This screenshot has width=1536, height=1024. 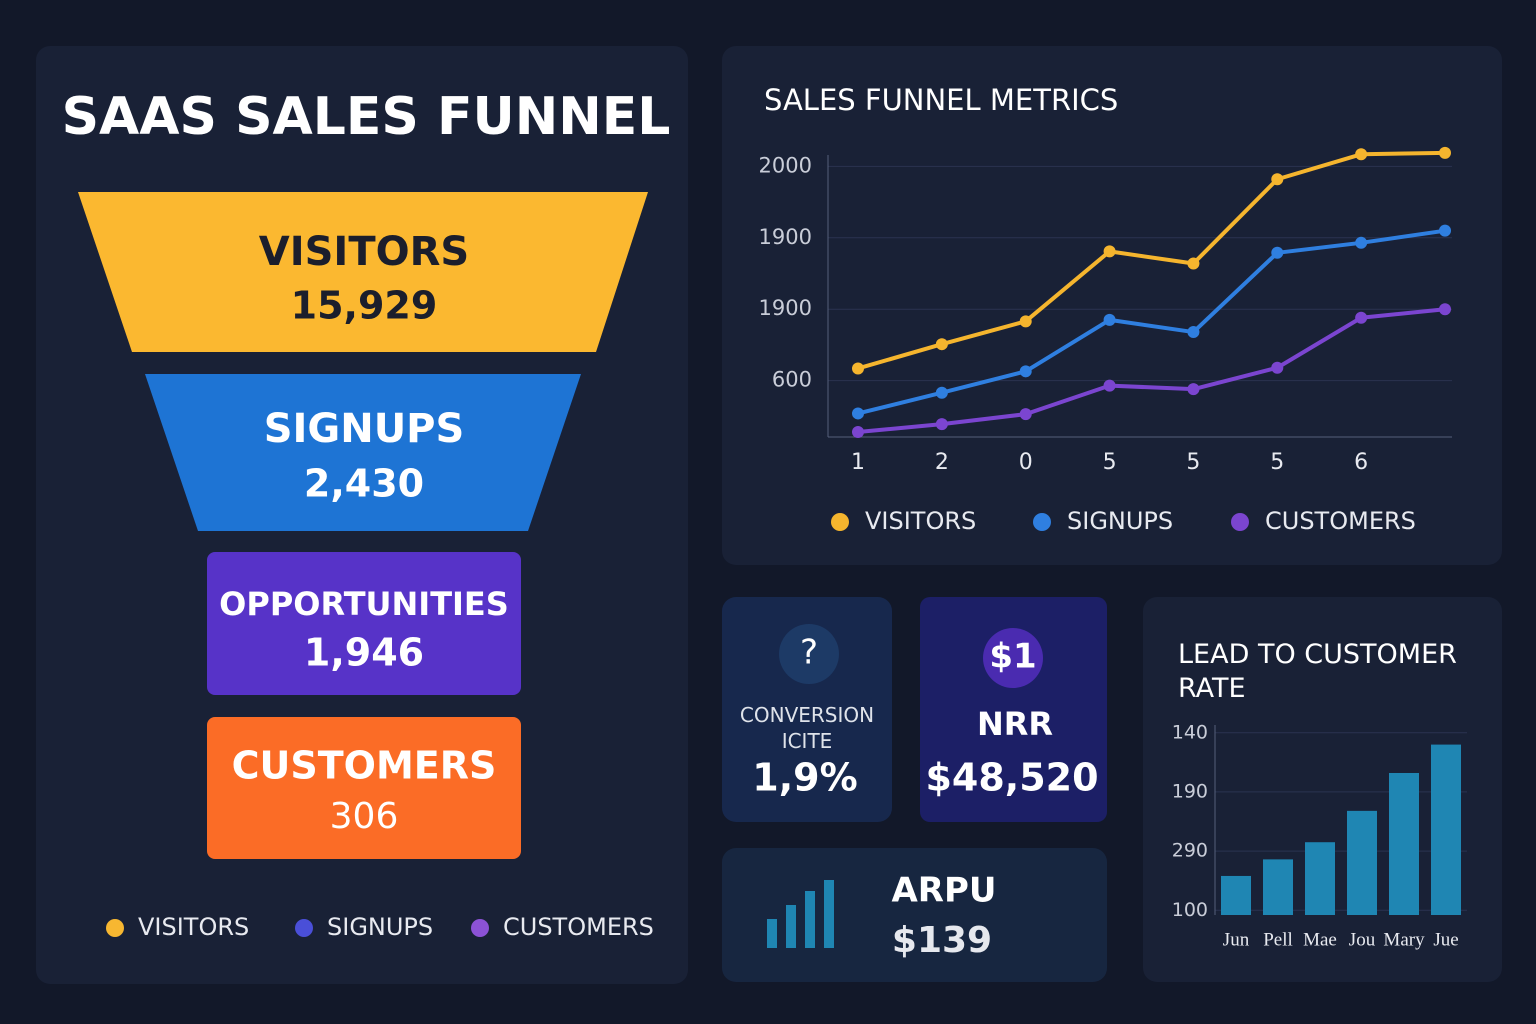 What do you see at coordinates (364, 766) in the screenshot?
I see `stage-label: CUSTOMERS` at bounding box center [364, 766].